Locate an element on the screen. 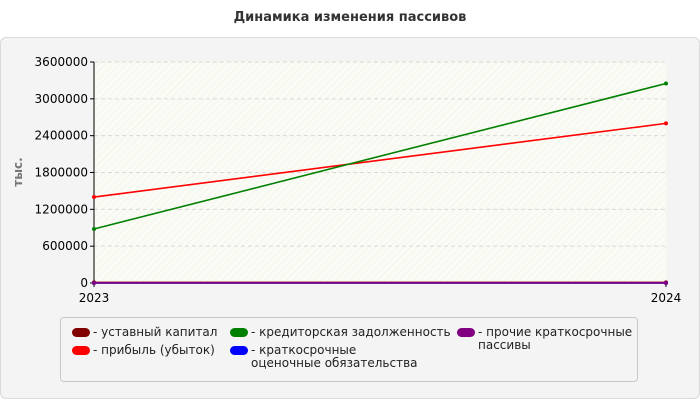 This screenshot has width=700, height=400. x-tick-label: 2024 is located at coordinates (666, 298).